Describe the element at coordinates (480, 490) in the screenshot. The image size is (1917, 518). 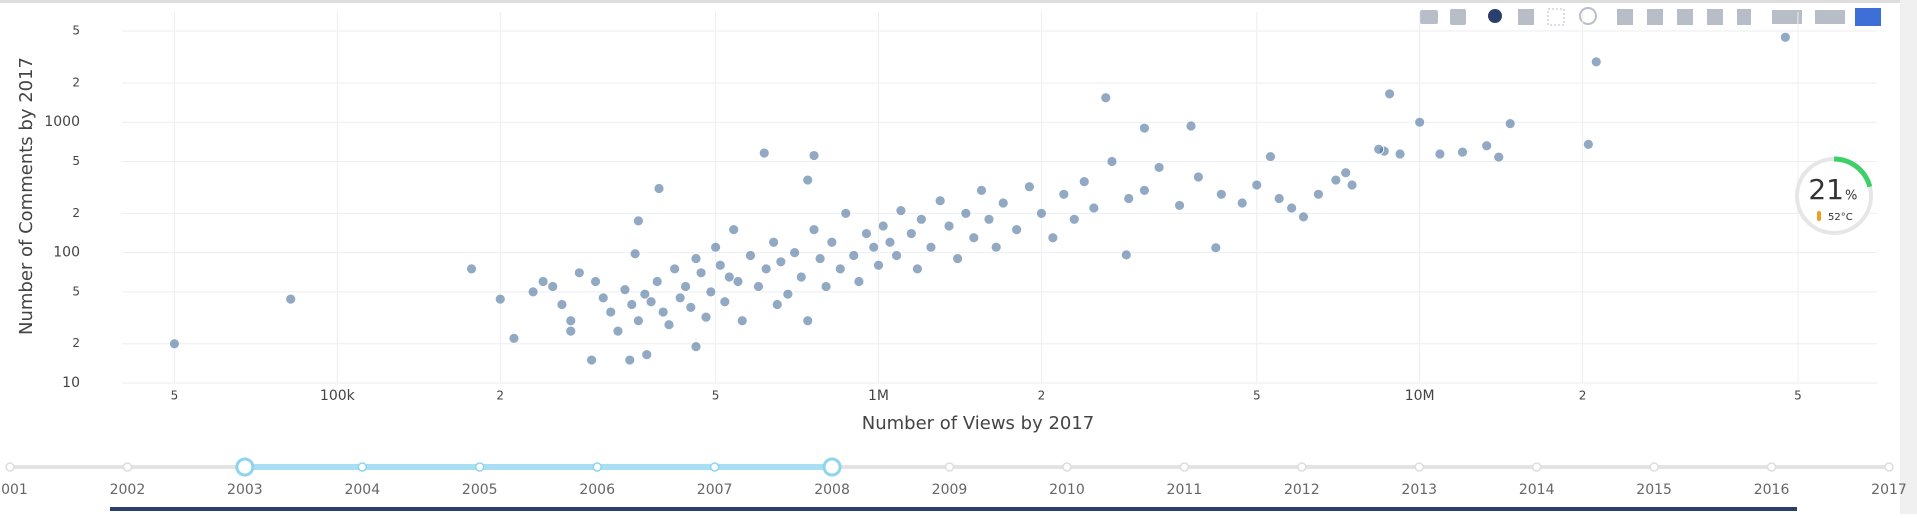
I see `slider-year-label: 2005` at that location.